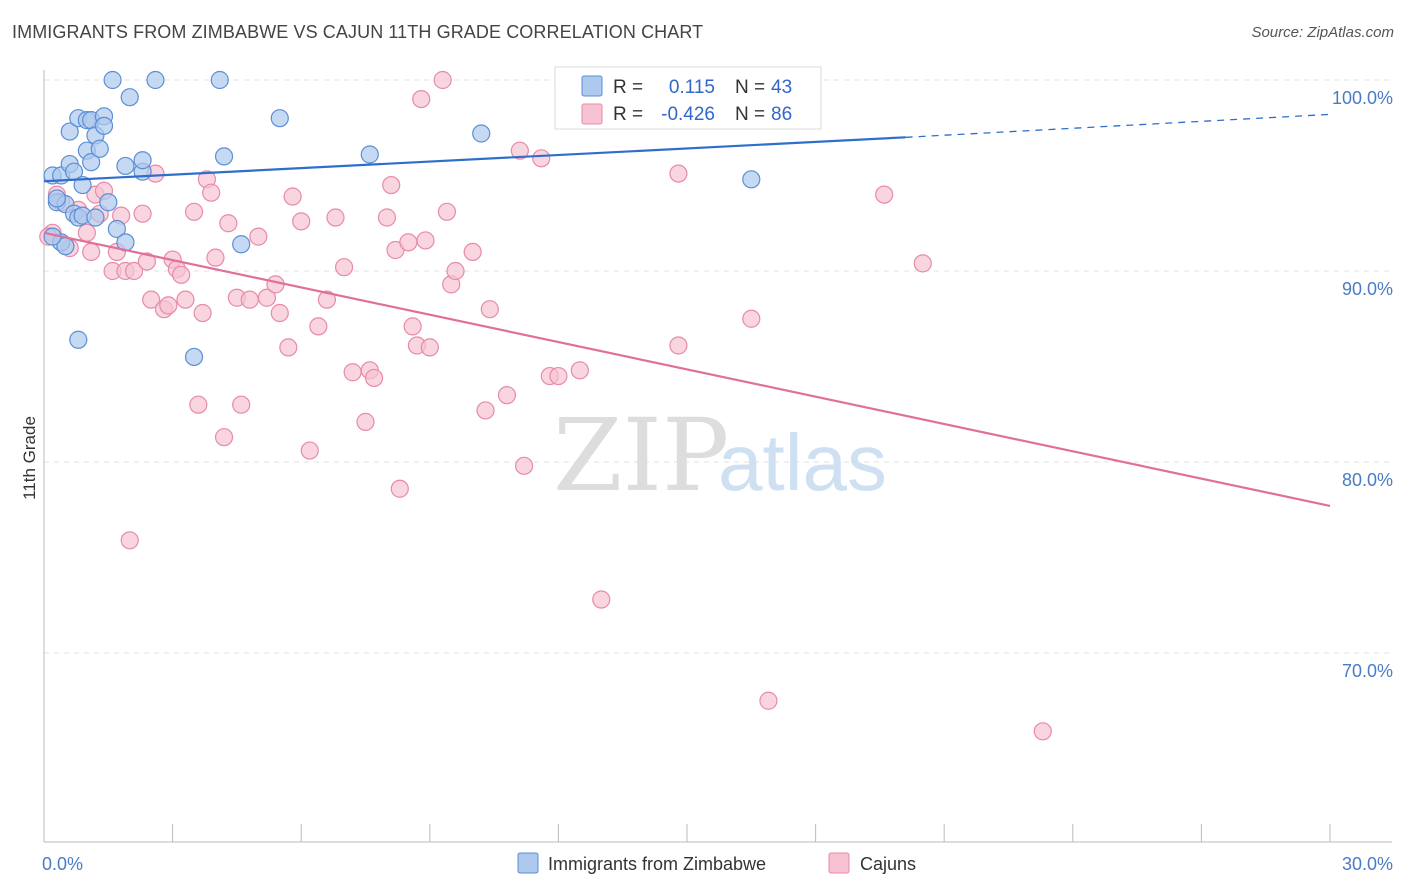  Describe the element at coordinates (1367, 864) in the screenshot. I see `x-tick-label-1: 30.0%` at that location.